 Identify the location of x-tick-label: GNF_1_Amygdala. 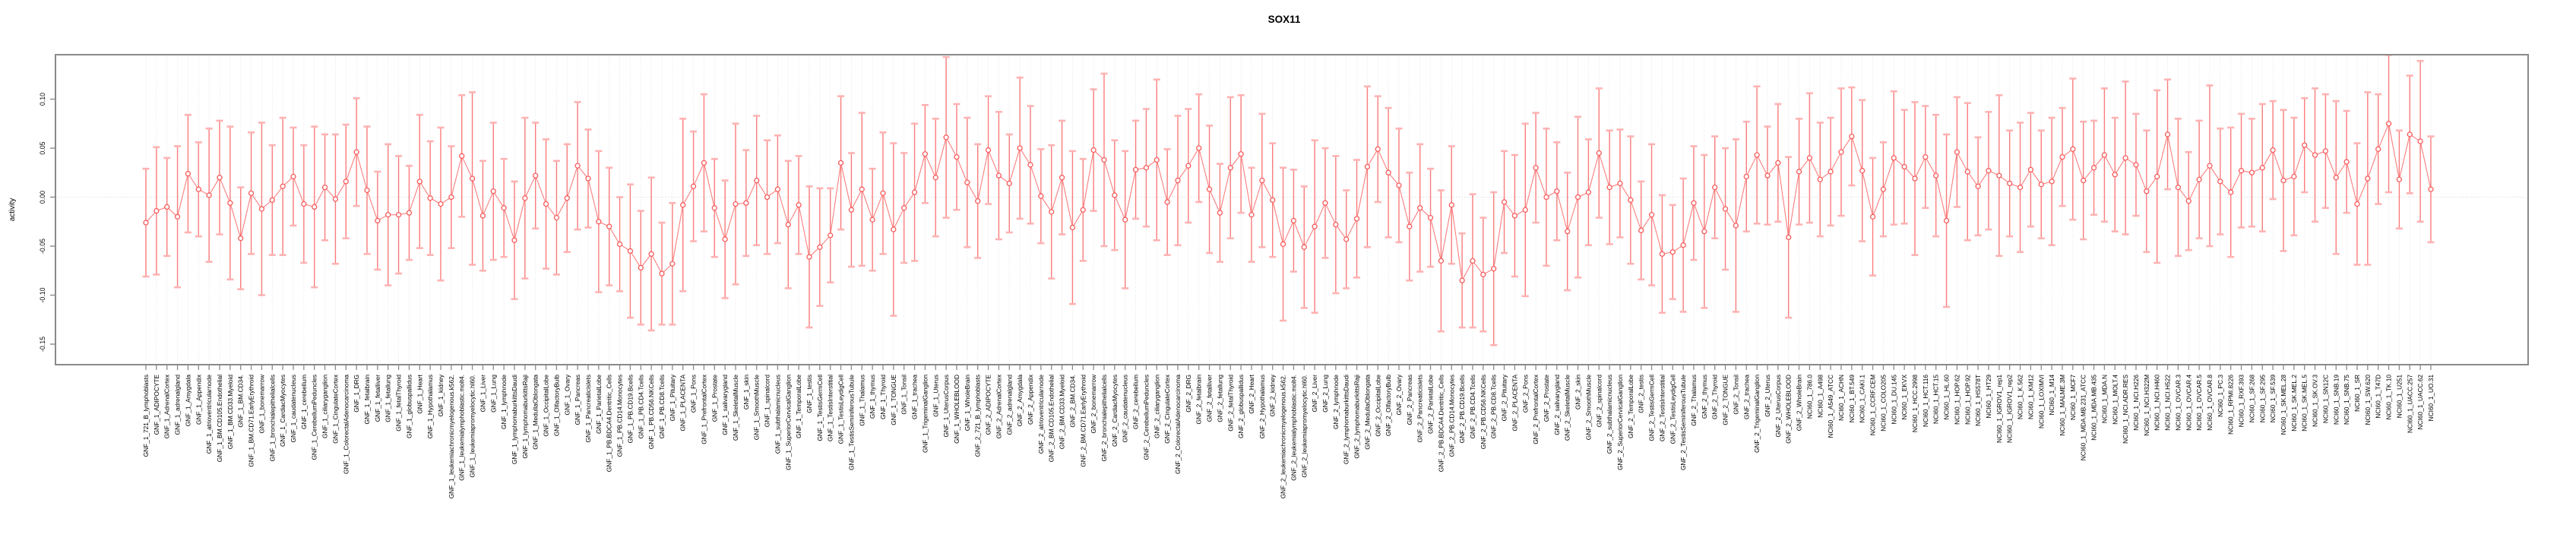
(187, 401).